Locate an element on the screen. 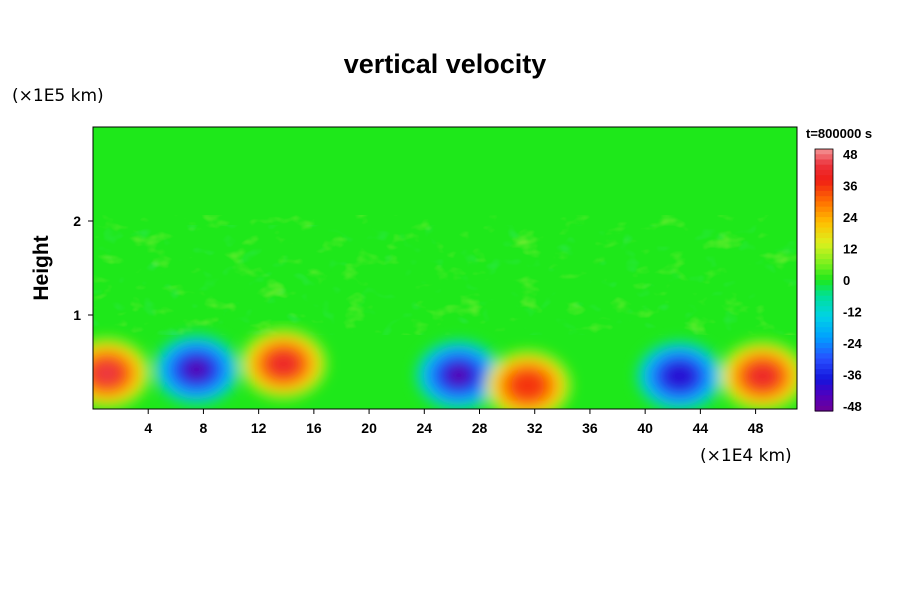 The image size is (900, 600). x-tick-label: 44 is located at coordinates (701, 428).